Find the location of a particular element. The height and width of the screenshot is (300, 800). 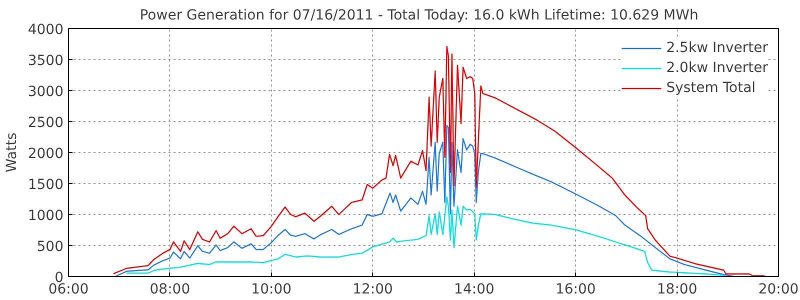

y-tick-label: 2500 is located at coordinates (46, 123).